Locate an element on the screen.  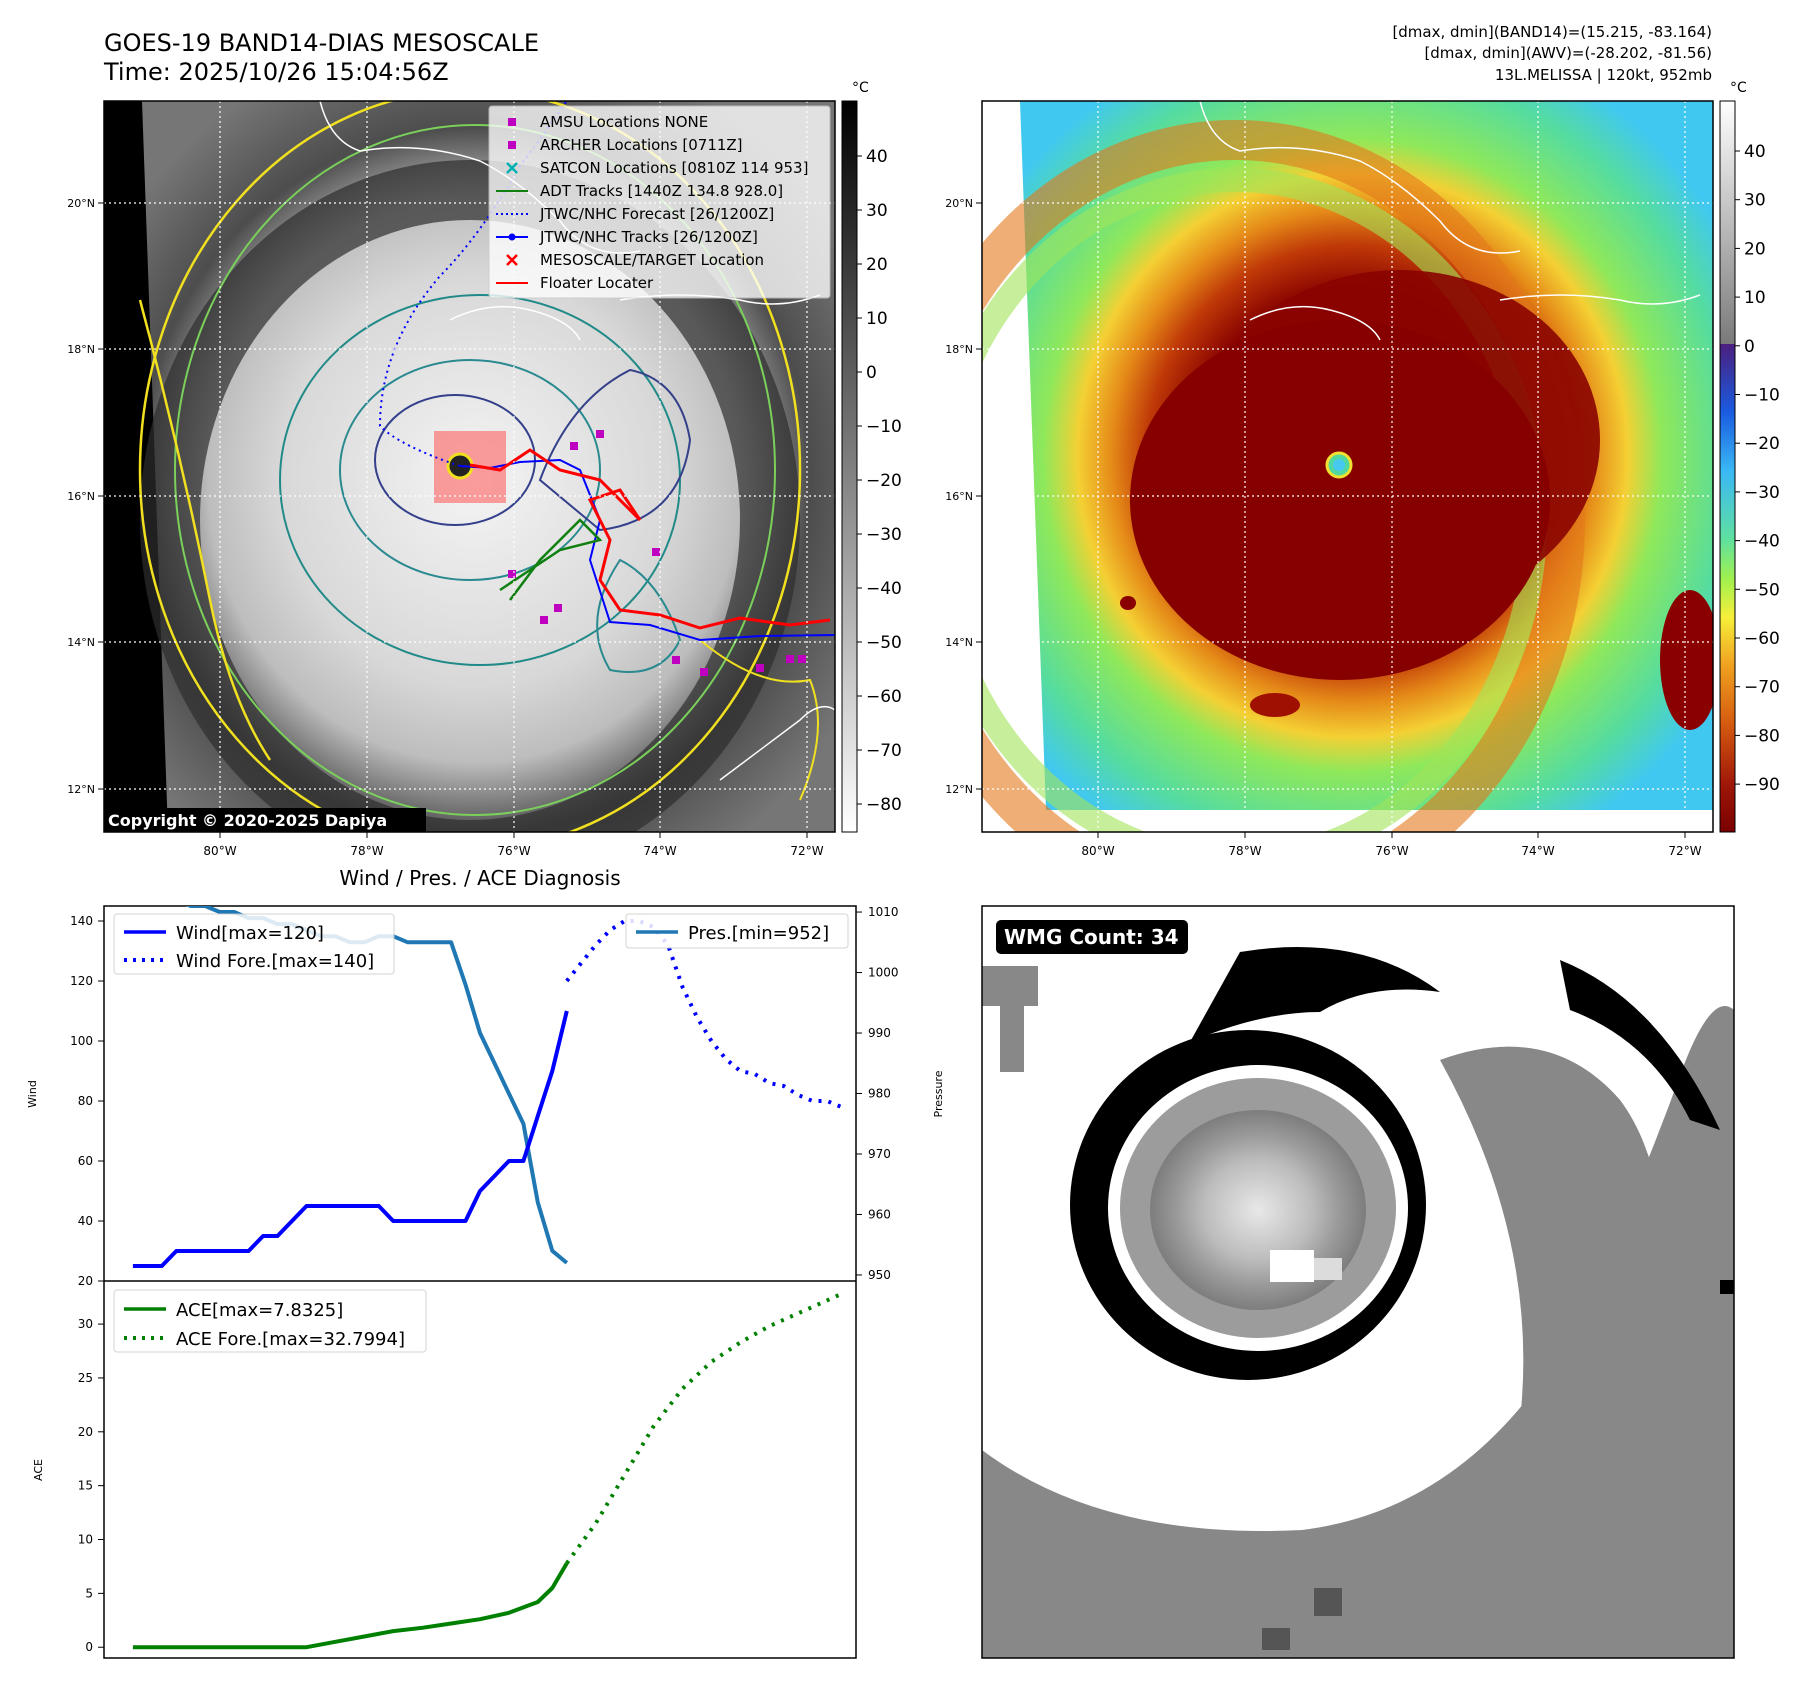
colorbar-tick-label: −80 is located at coordinates (884, 805).